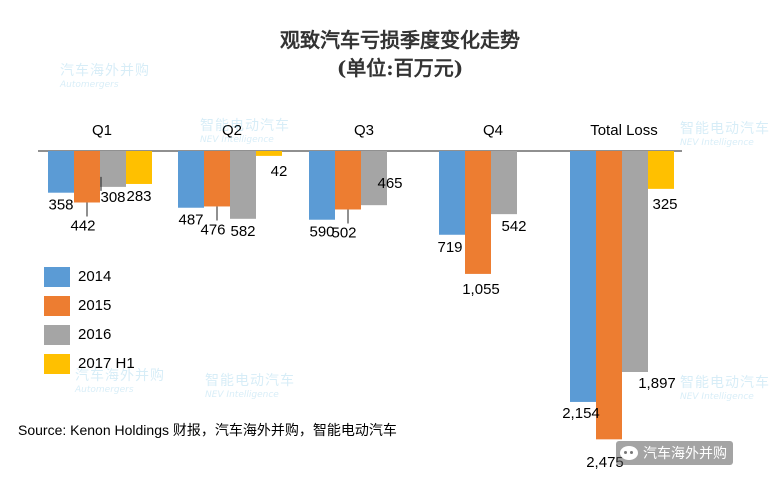  What do you see at coordinates (493, 130) in the screenshot?
I see `category-label: Q4` at bounding box center [493, 130].